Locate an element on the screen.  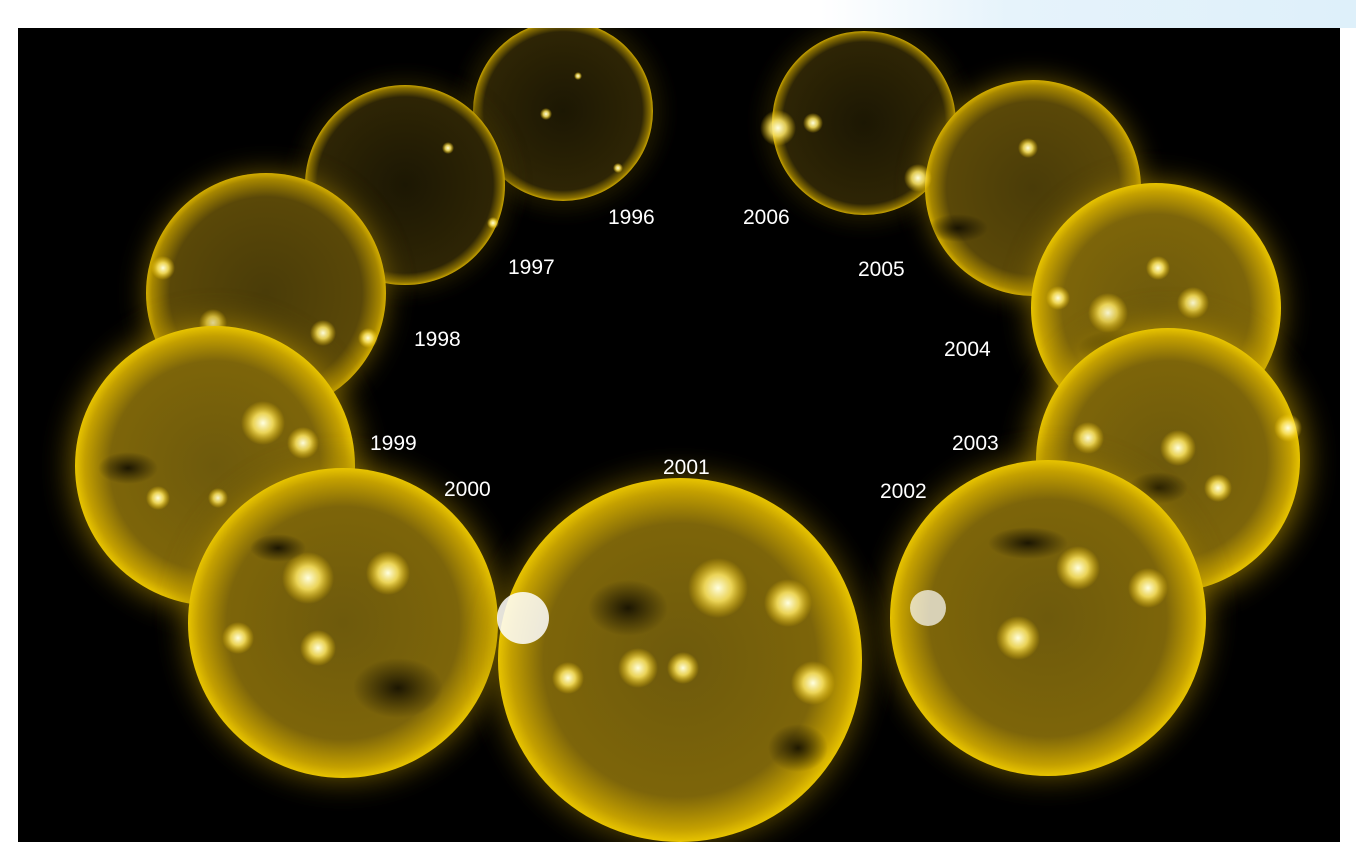
year-label-2005: 2005 is located at coordinates (881, 269).